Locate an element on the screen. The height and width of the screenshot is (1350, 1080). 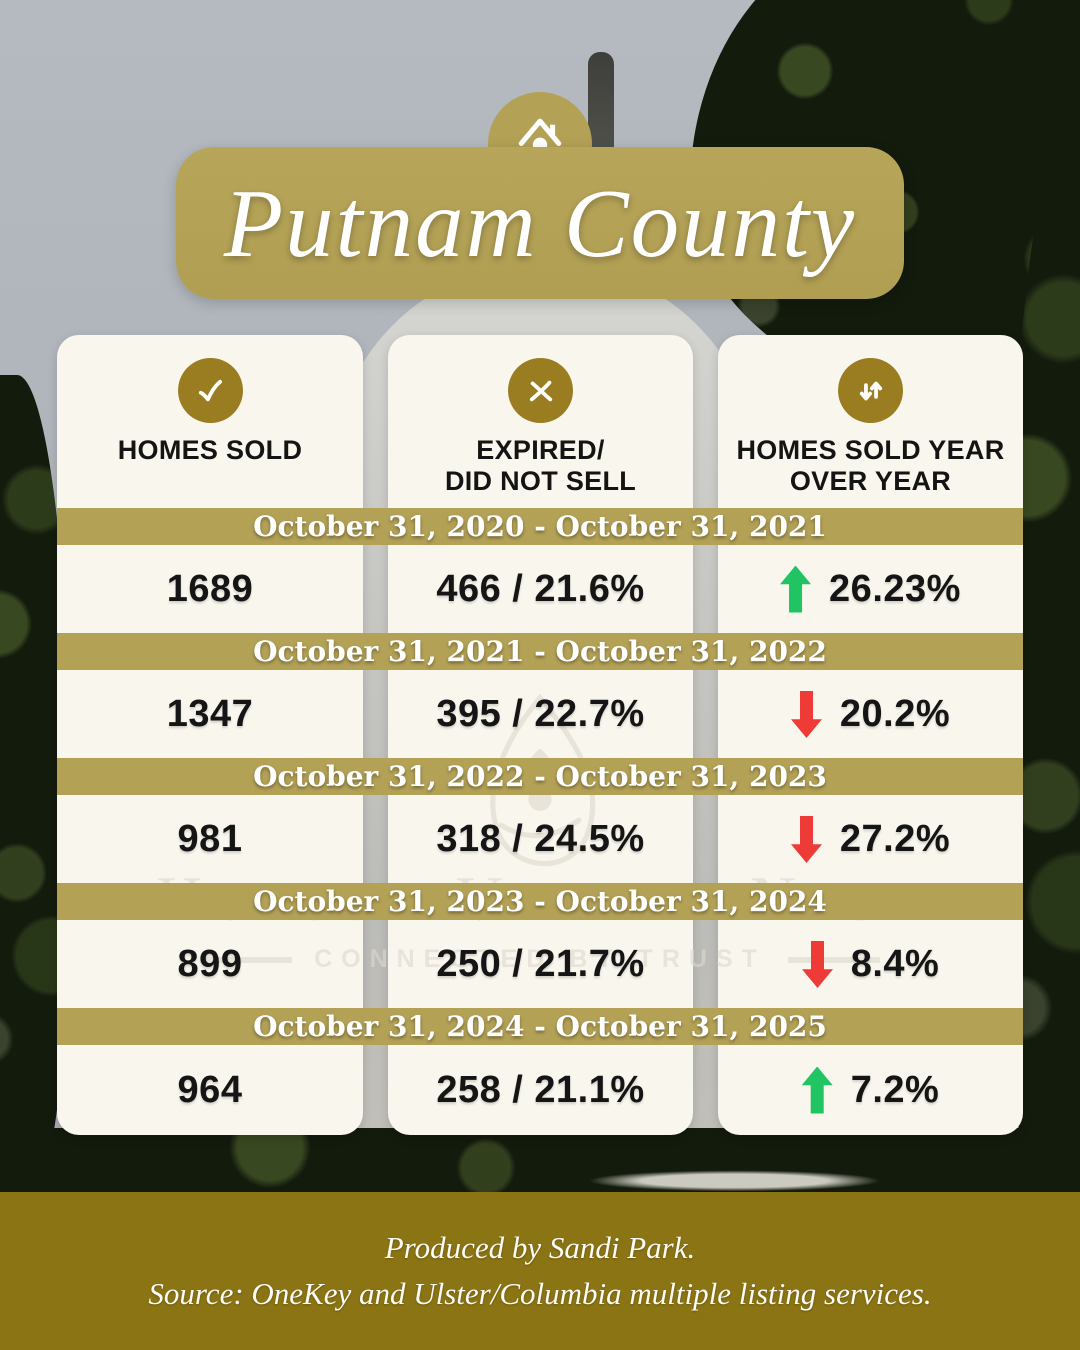
table-row: 1689 466 / 21.6% 26.23% is located at coordinates (540, 589).